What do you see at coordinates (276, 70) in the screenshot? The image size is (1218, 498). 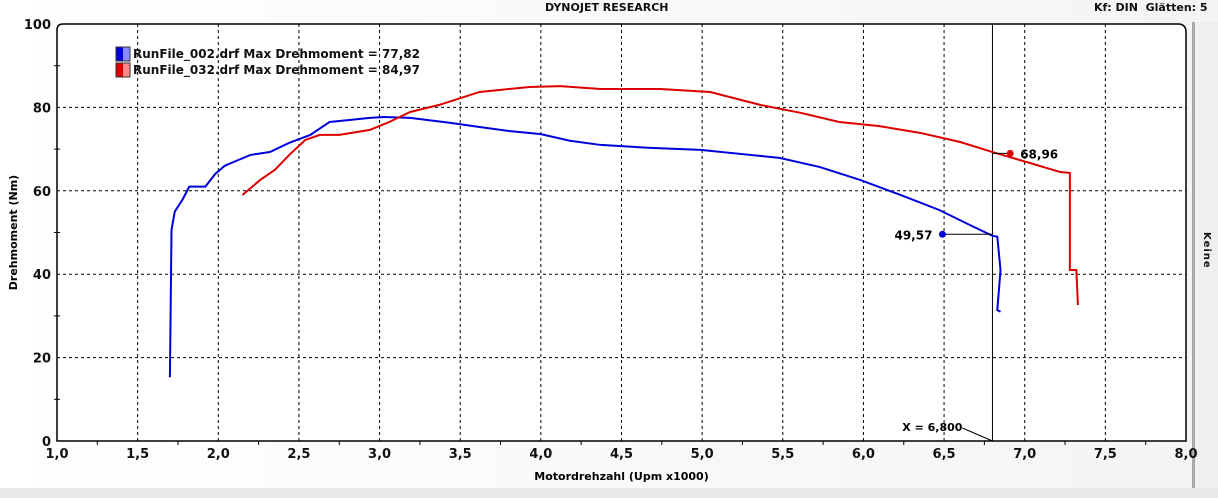 I see `legend-entry: RunFile_032.drf Max Drehmoment = 84,97` at bounding box center [276, 70].